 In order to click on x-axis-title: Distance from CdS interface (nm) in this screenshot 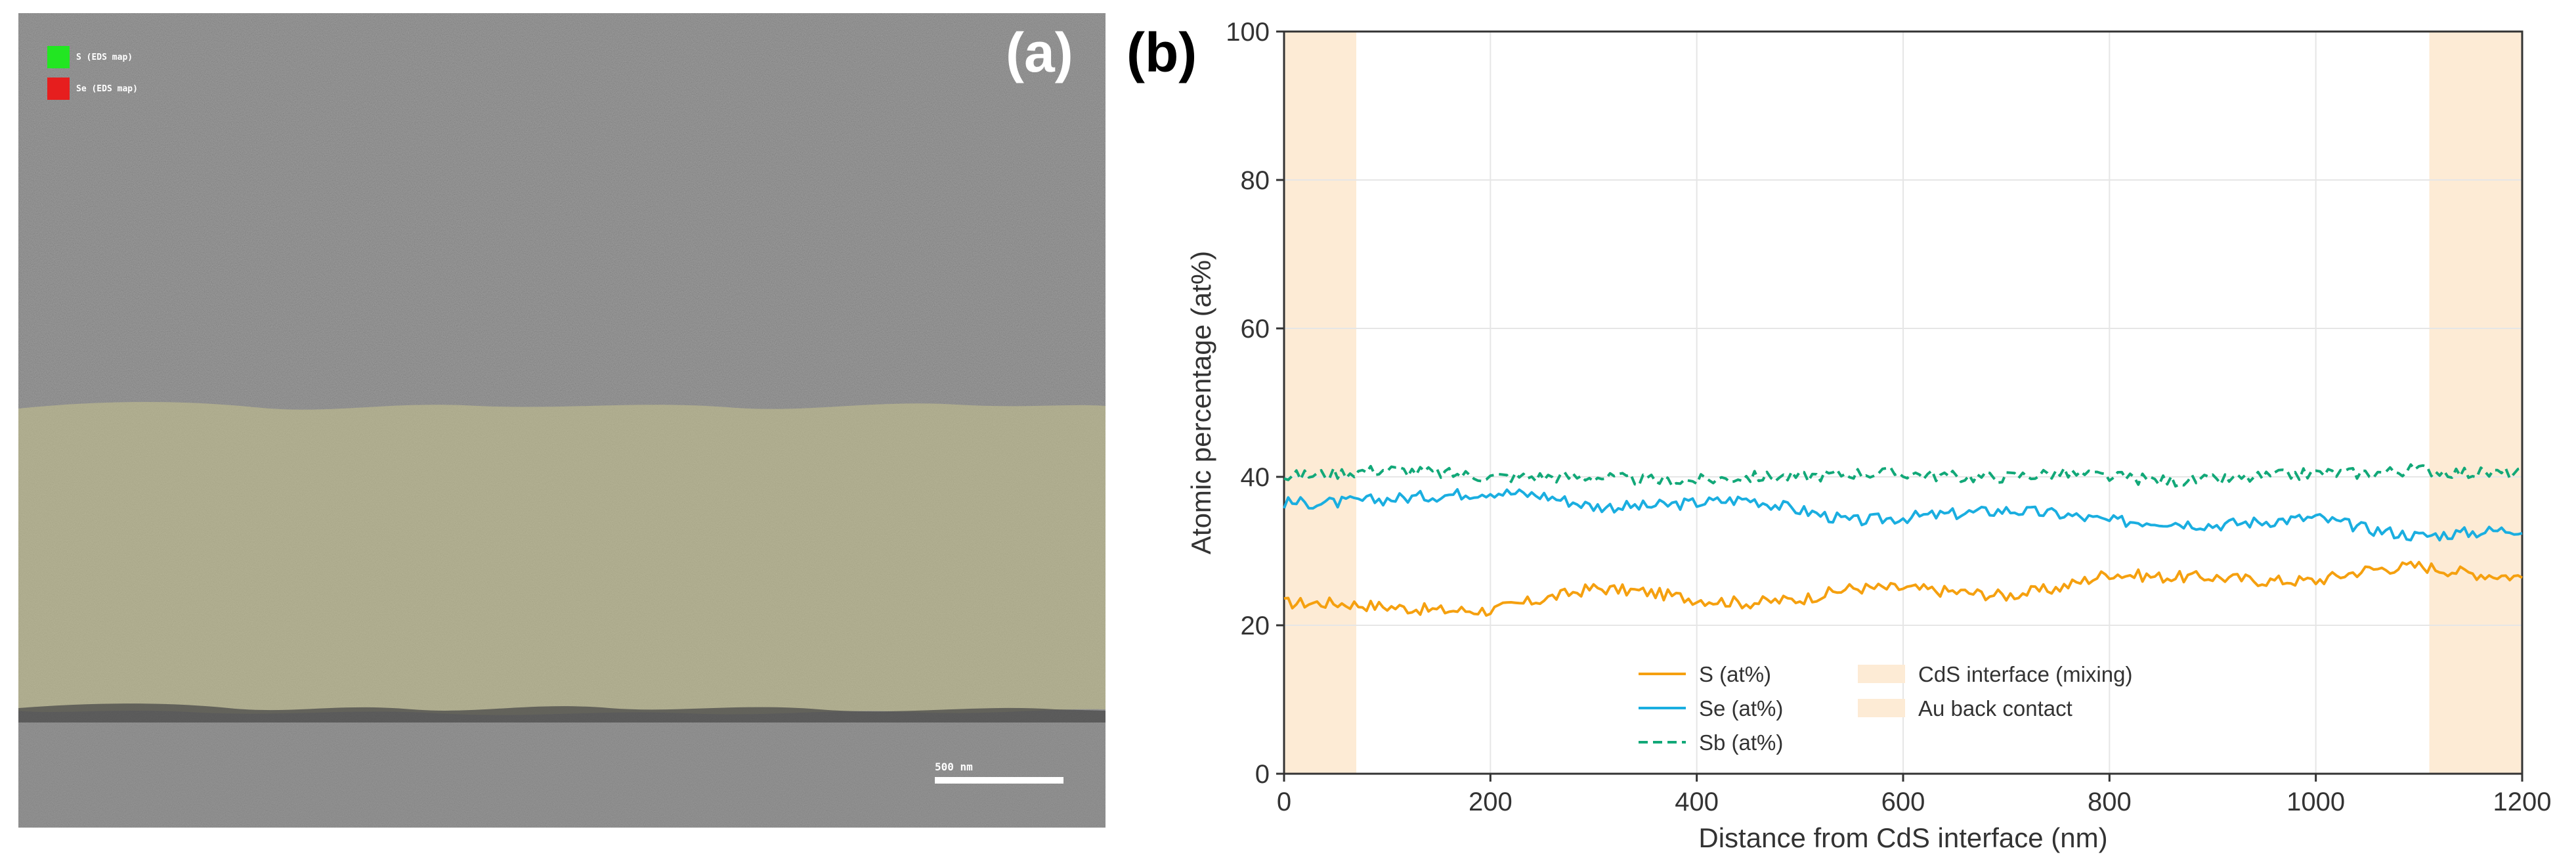, I will do `click(1902, 838)`.